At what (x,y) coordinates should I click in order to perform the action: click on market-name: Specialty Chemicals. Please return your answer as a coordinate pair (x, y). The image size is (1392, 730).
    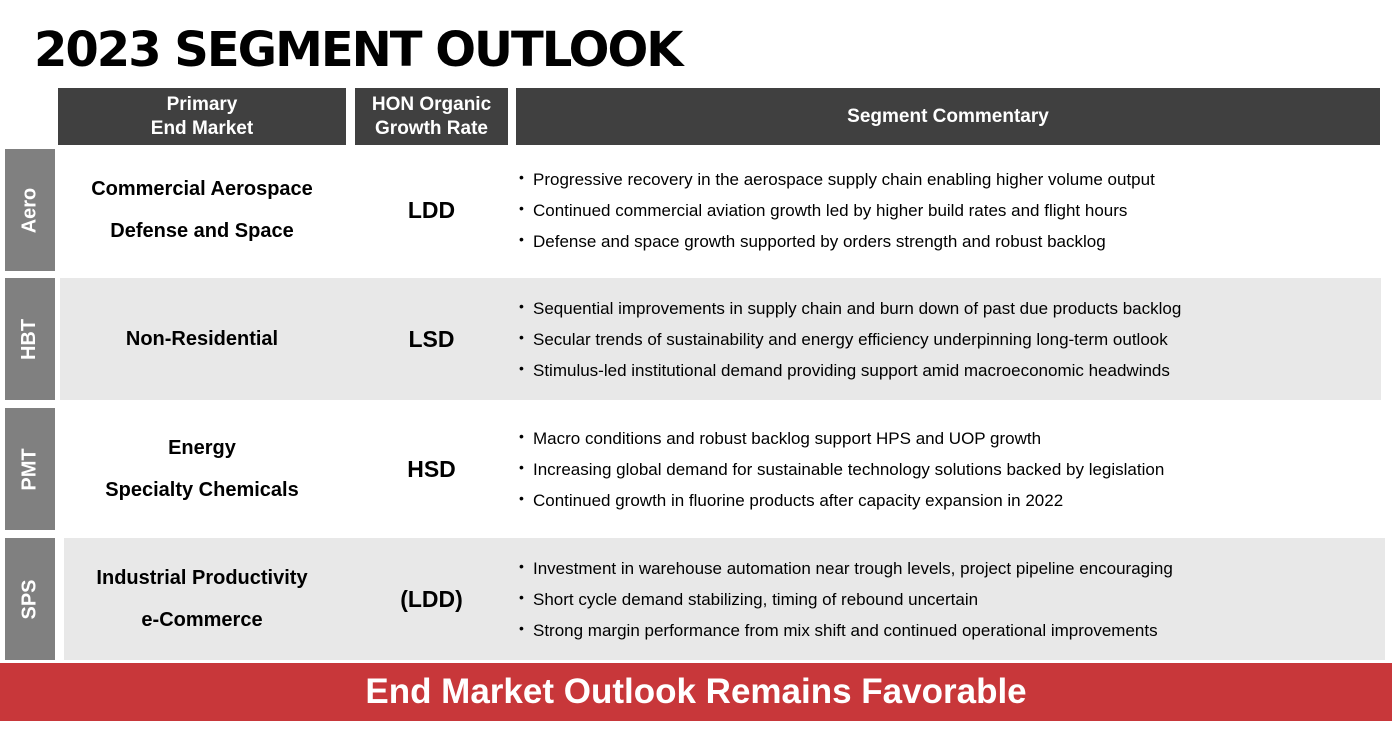
    Looking at the image, I should click on (202, 490).